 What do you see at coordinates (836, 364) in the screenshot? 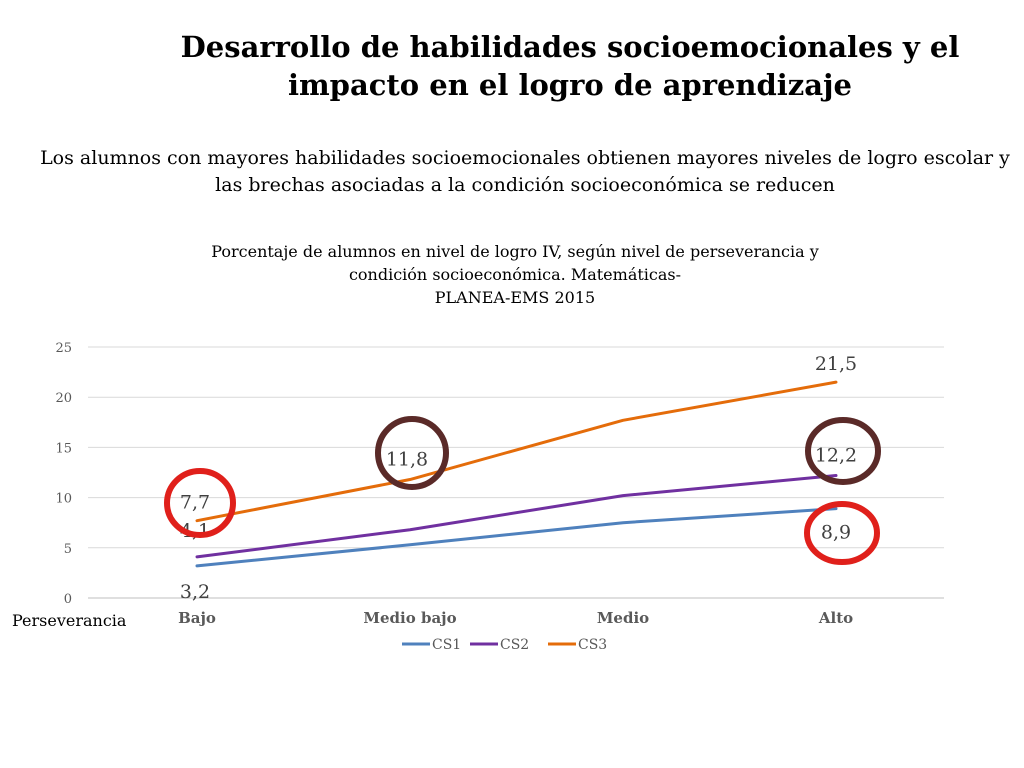
I see `data-label: 21,5` at bounding box center [836, 364].